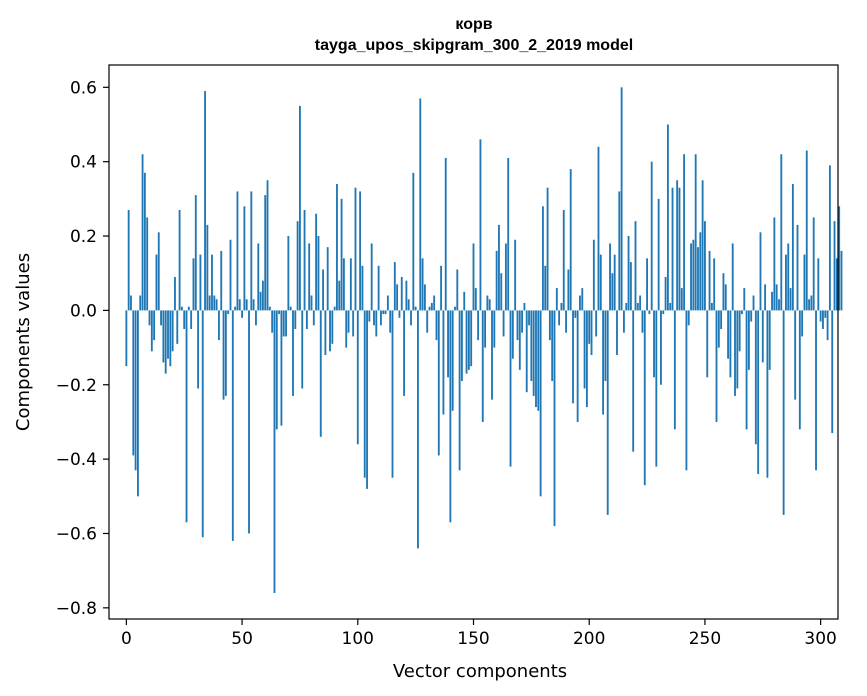 This screenshot has width=867, height=696. What do you see at coordinates (83, 163) in the screenshot?
I see `y-tick-label: 0.4` at bounding box center [83, 163].